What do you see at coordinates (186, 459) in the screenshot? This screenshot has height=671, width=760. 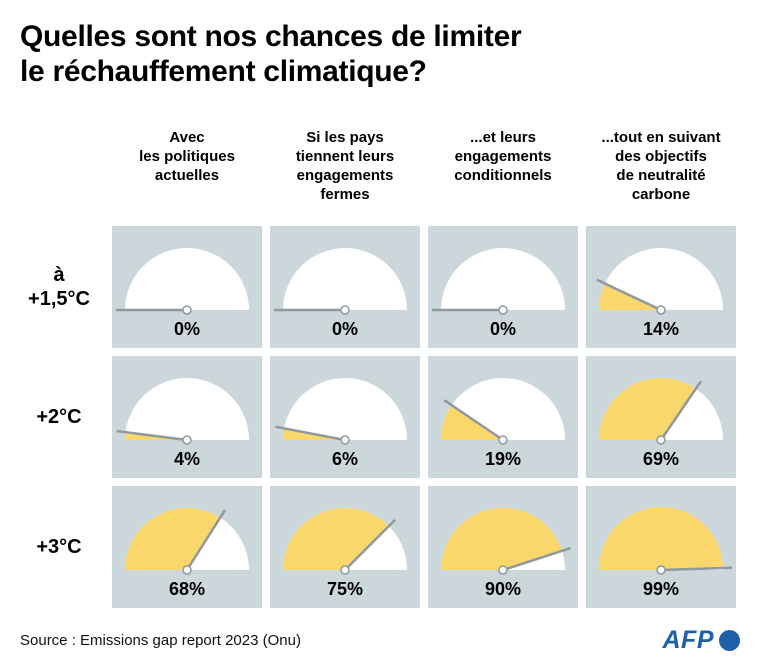 I see `gauge-value-label: 4%` at bounding box center [186, 459].